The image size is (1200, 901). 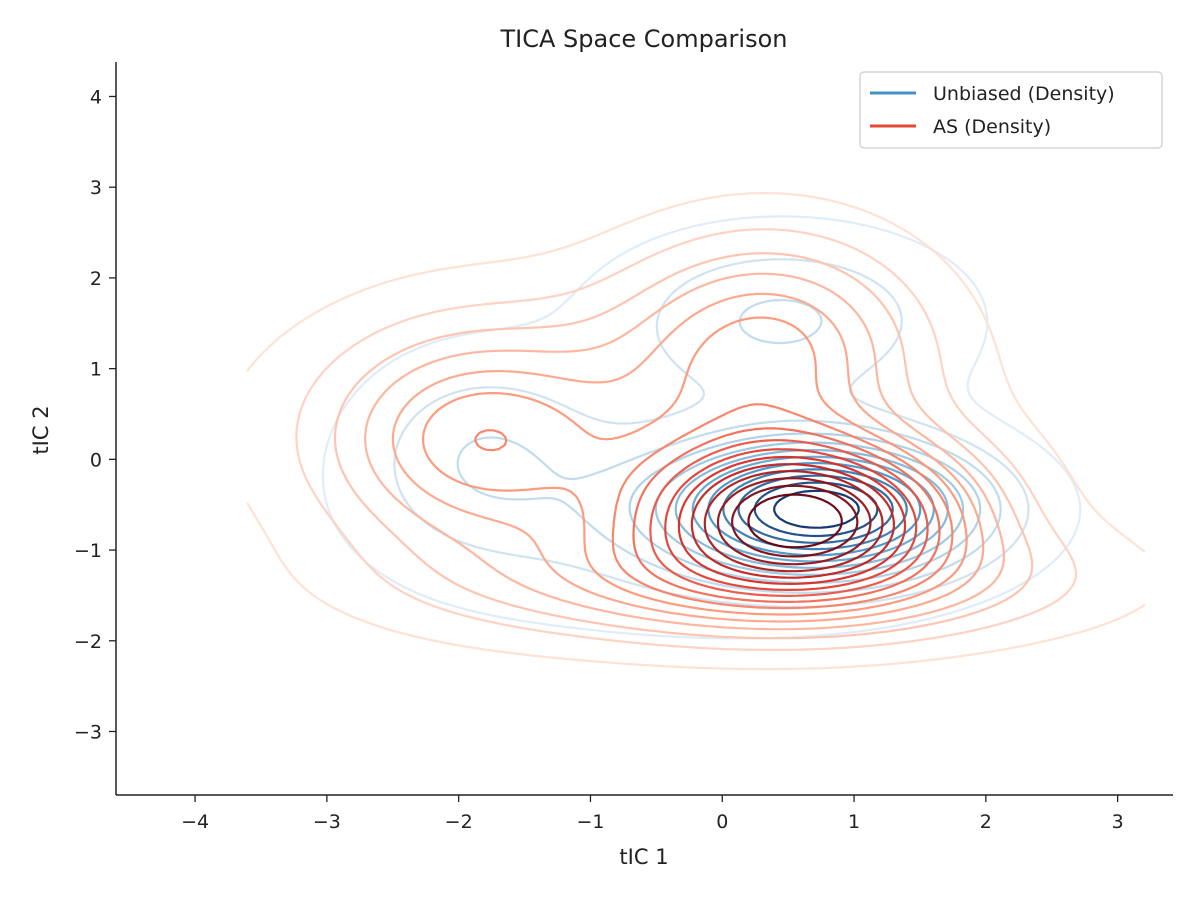 What do you see at coordinates (88, 551) in the screenshot?
I see `y-tick-label: −1` at bounding box center [88, 551].